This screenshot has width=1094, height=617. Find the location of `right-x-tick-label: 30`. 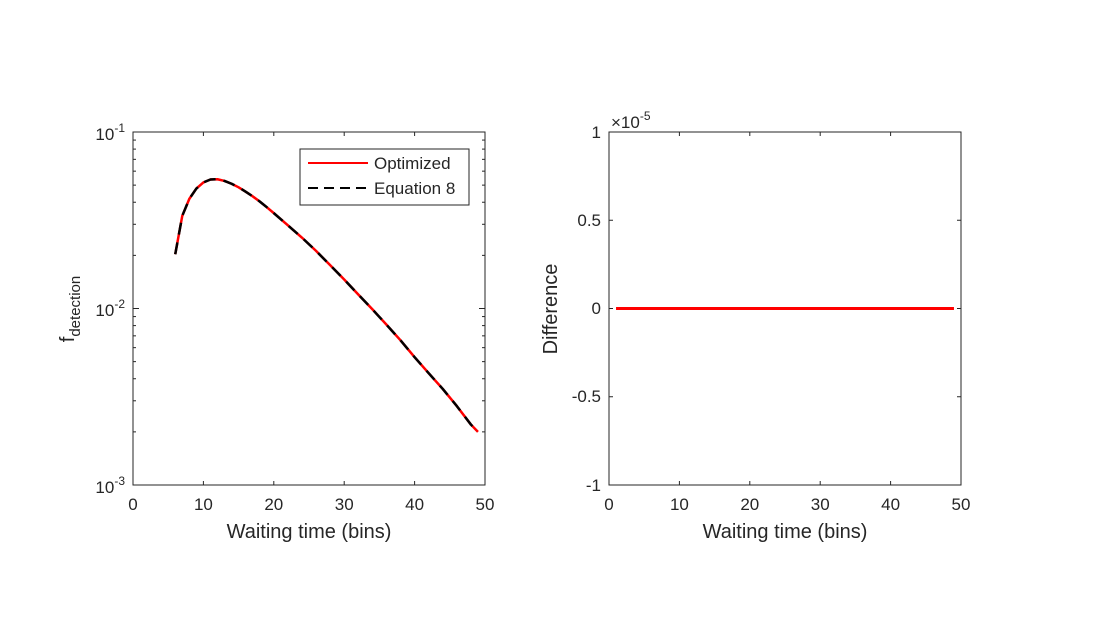

right-x-tick-label: 30 is located at coordinates (820, 504).